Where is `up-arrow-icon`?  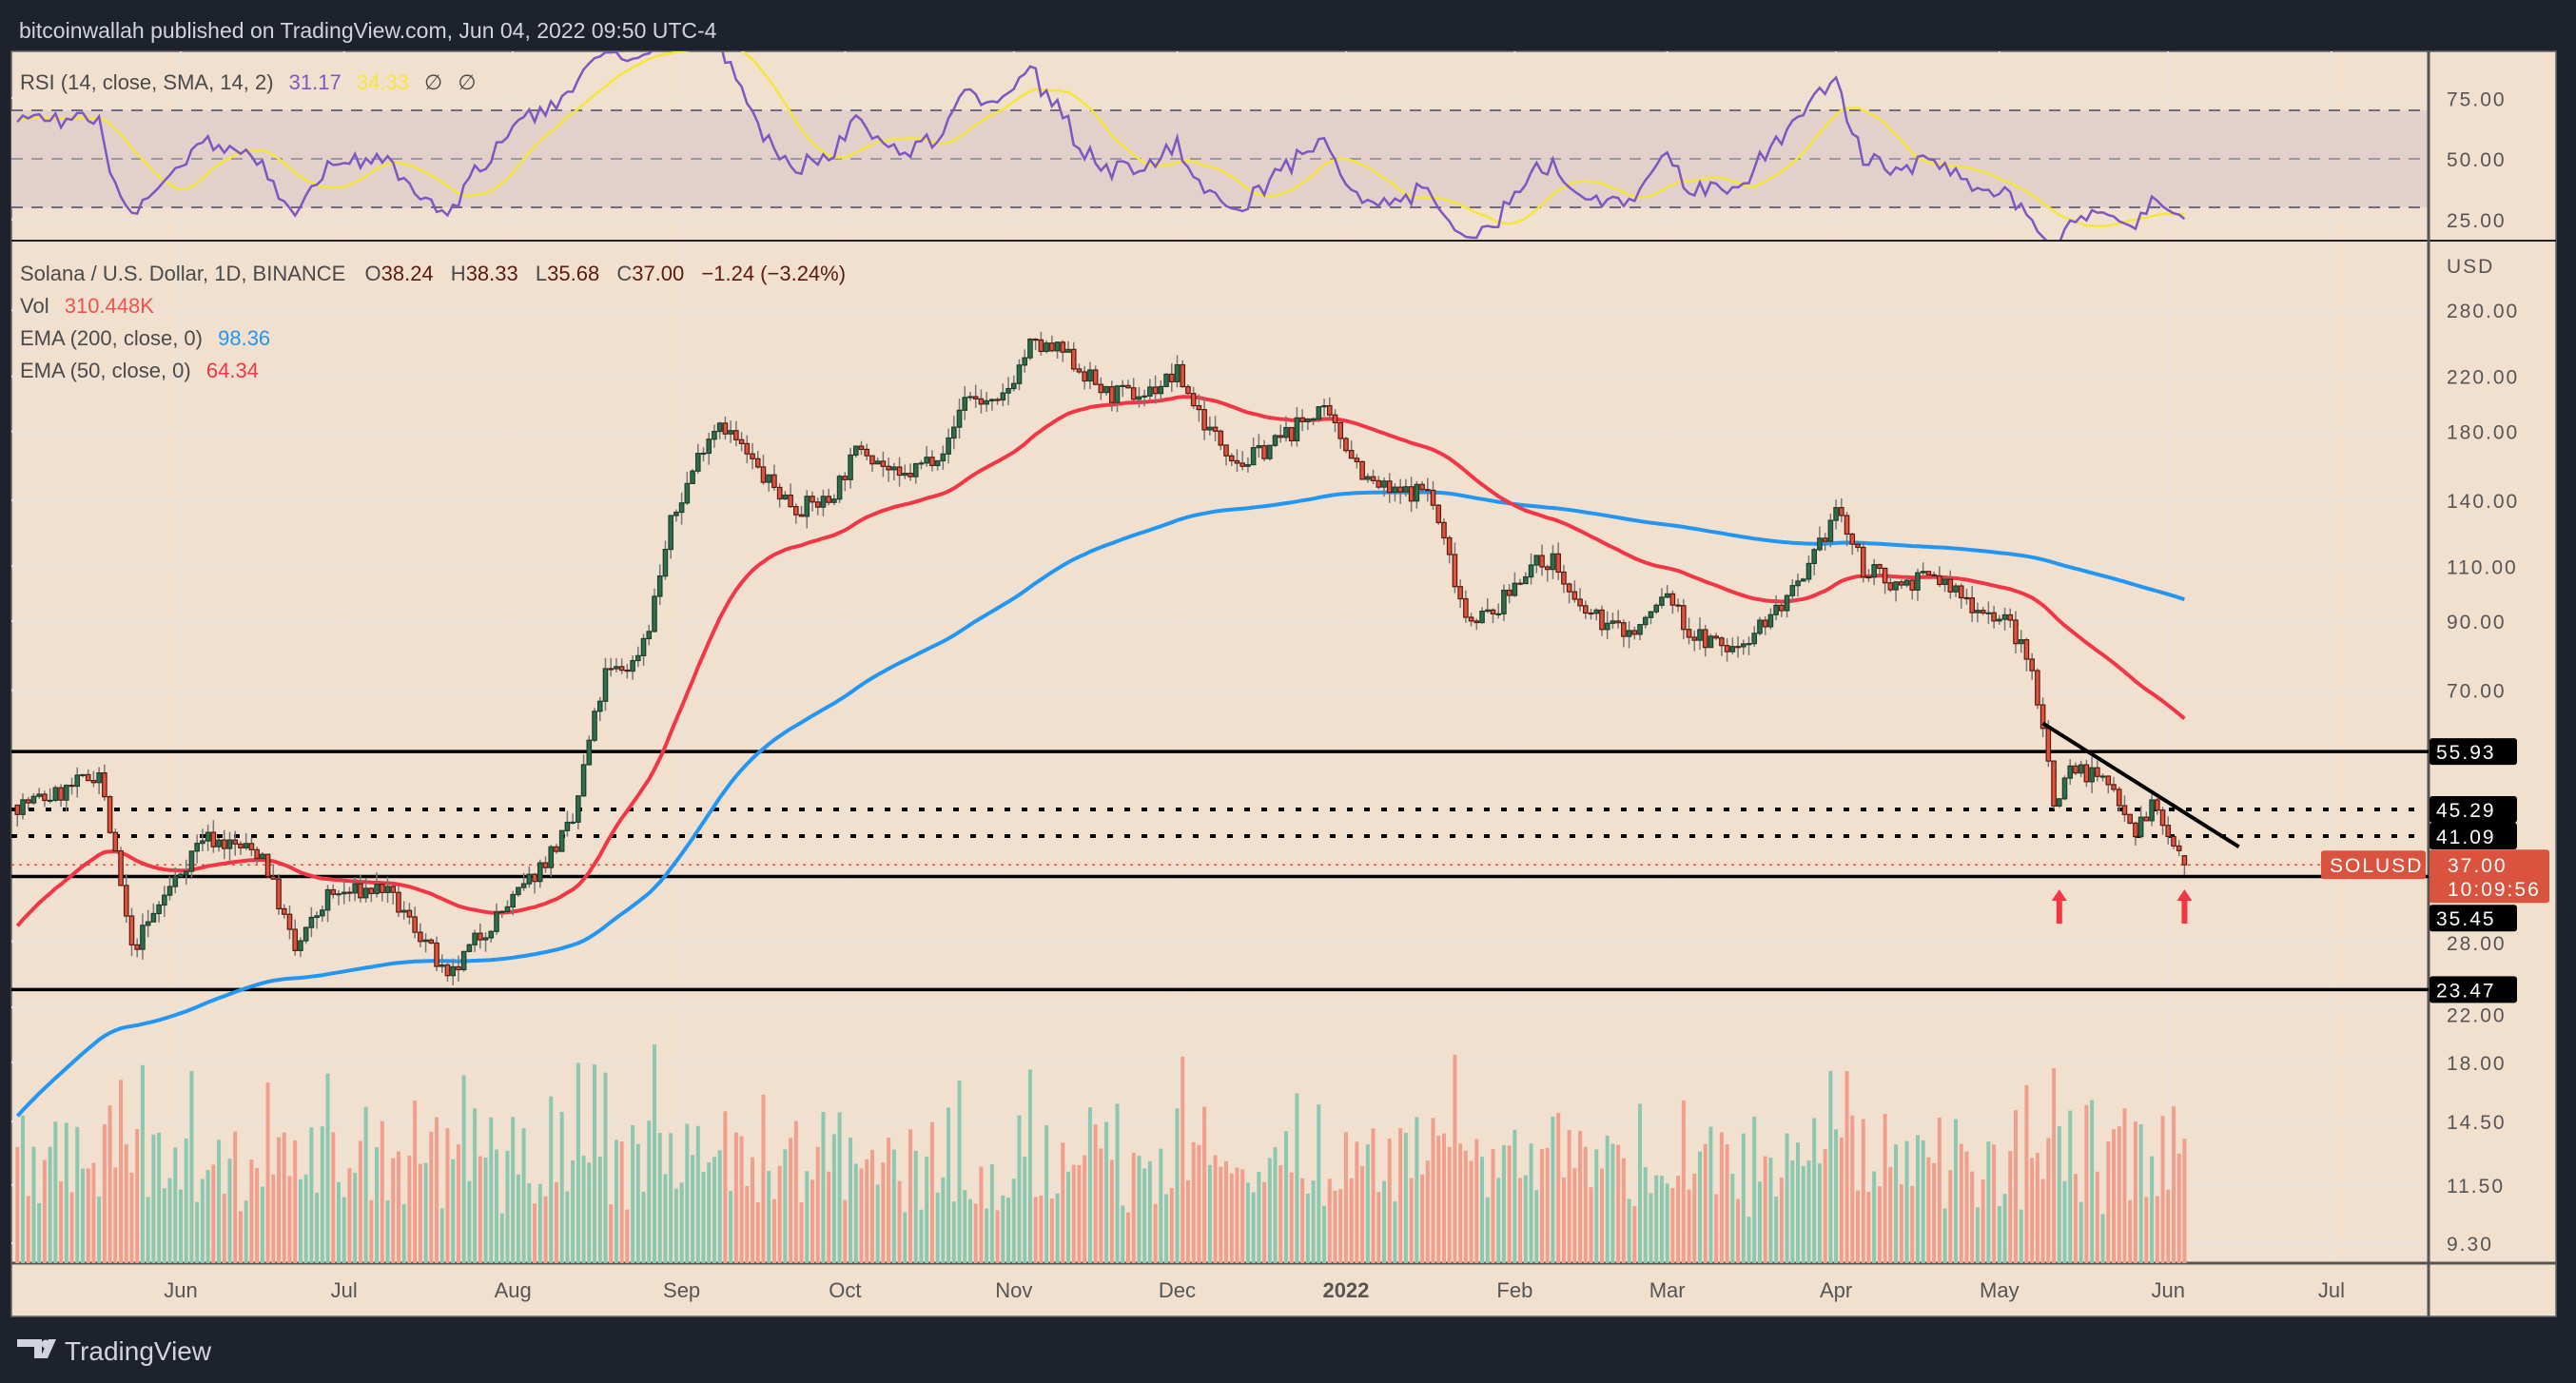 up-arrow-icon is located at coordinates (2059, 906).